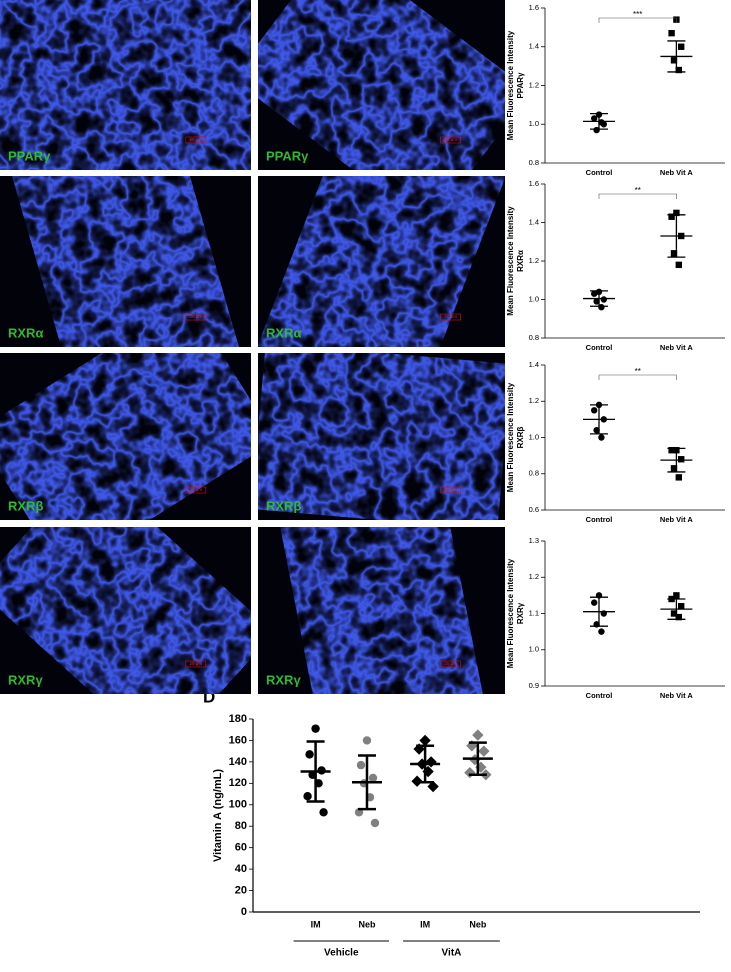  What do you see at coordinates (125, 85) in the screenshot?
I see `micrograph: PPARγ 50 μm` at bounding box center [125, 85].